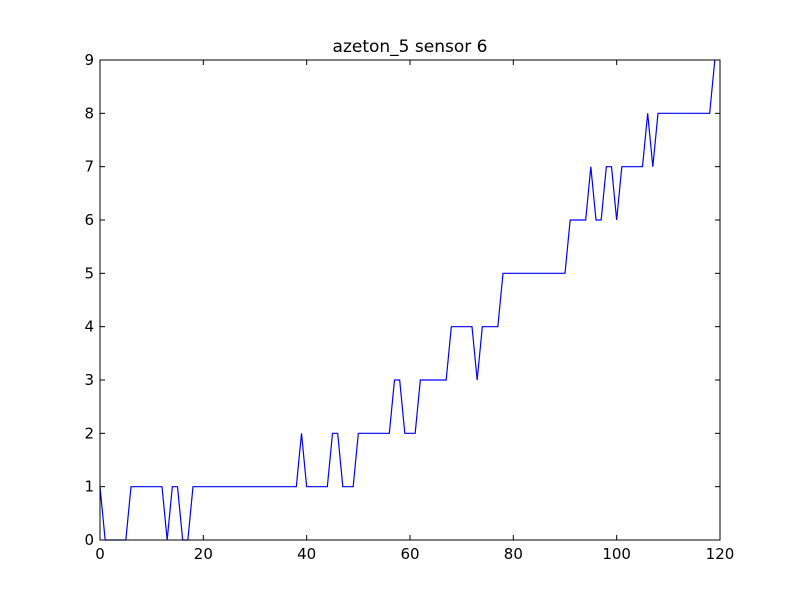  I want to click on y-tick-label: 8, so click(89, 113).